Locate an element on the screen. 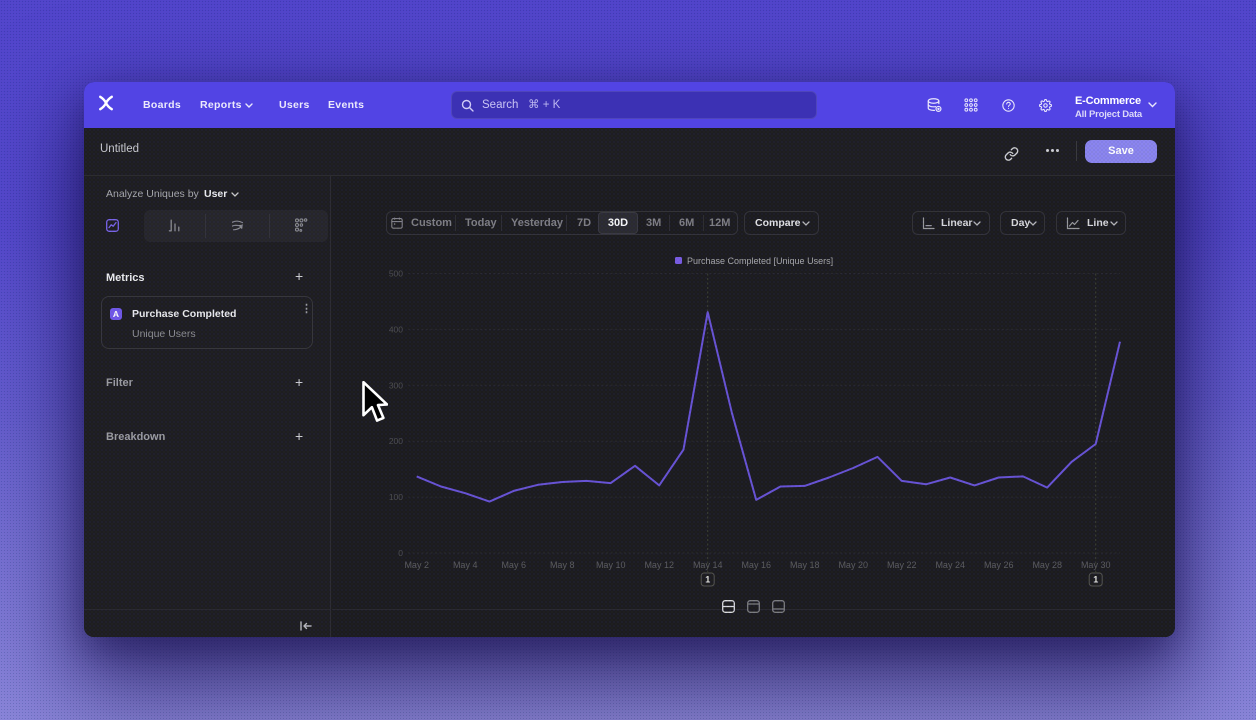  svg-text: May 16 is located at coordinates (756, 565).